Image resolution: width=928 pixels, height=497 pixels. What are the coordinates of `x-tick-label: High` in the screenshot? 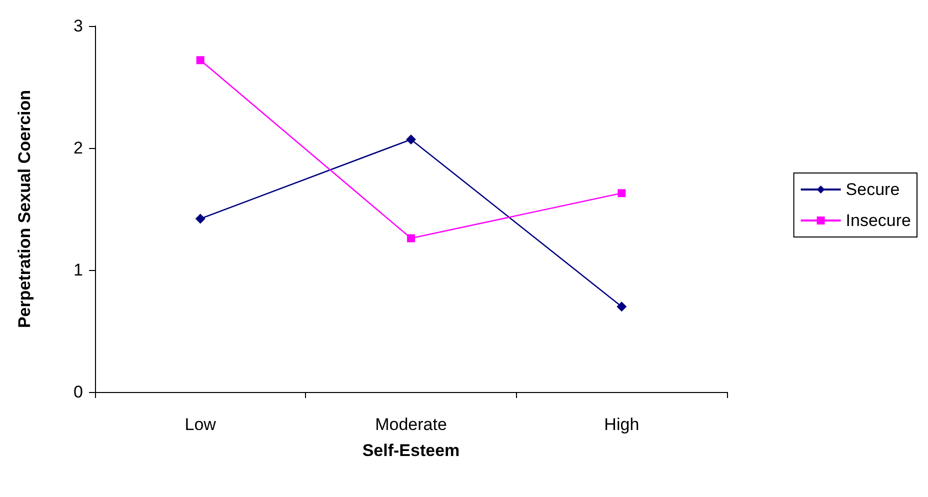 It's located at (622, 424).